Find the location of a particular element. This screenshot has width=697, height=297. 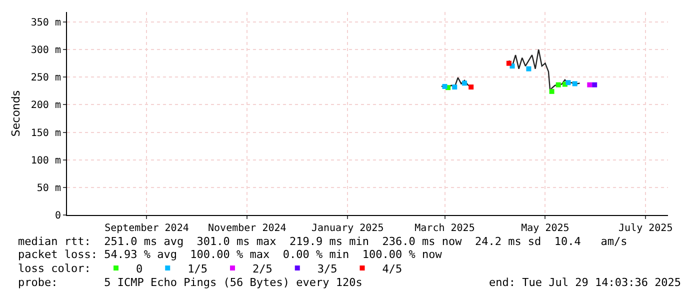

text: end: Tue Jul 29 14:03:36 2025 is located at coordinates (585, 282).